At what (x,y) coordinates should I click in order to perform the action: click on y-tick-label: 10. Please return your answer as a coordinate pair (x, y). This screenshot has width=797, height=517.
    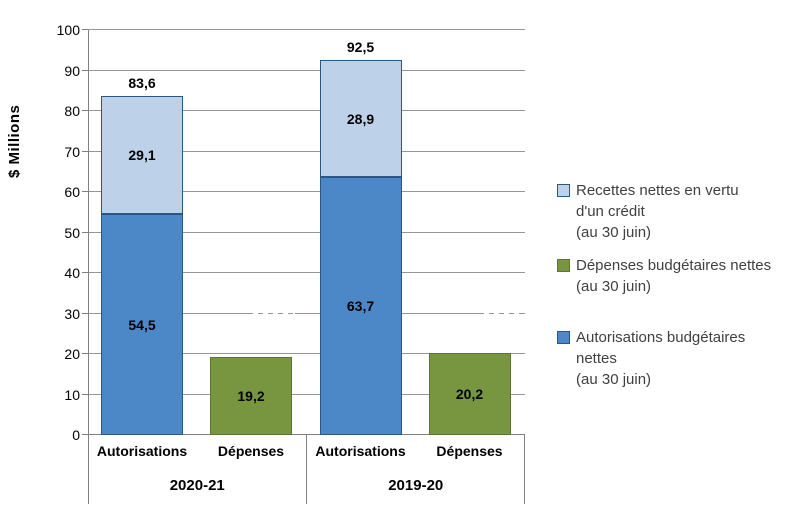
    Looking at the image, I should click on (72, 394).